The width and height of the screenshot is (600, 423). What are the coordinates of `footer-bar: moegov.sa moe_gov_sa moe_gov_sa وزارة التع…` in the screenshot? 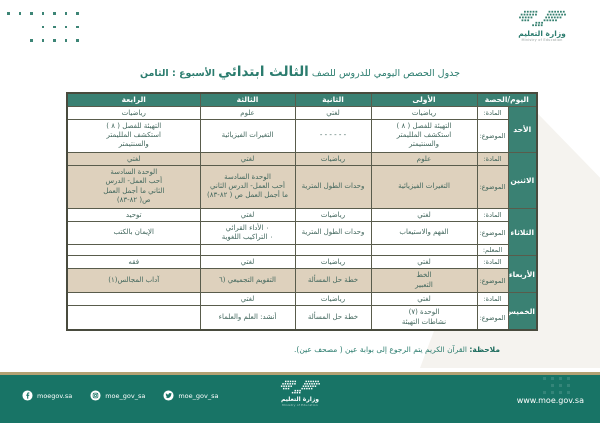 It's located at (300, 399).